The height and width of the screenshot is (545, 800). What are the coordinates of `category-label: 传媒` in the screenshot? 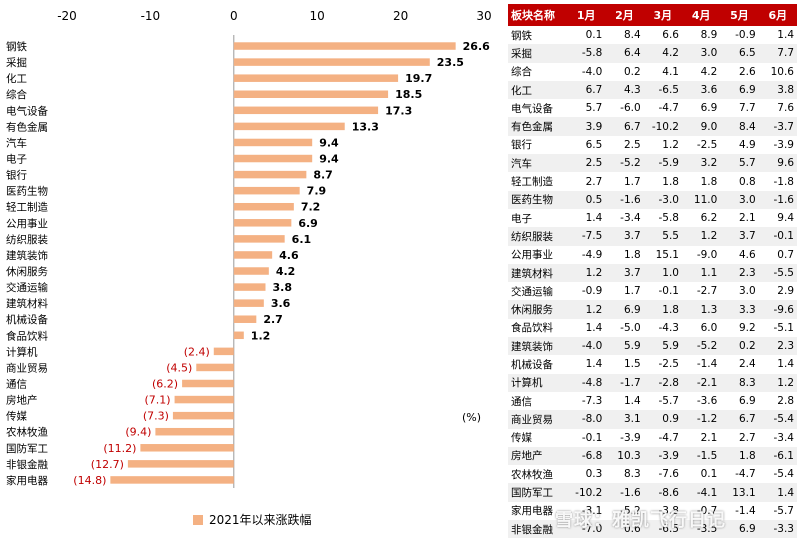 It's located at (16, 416).